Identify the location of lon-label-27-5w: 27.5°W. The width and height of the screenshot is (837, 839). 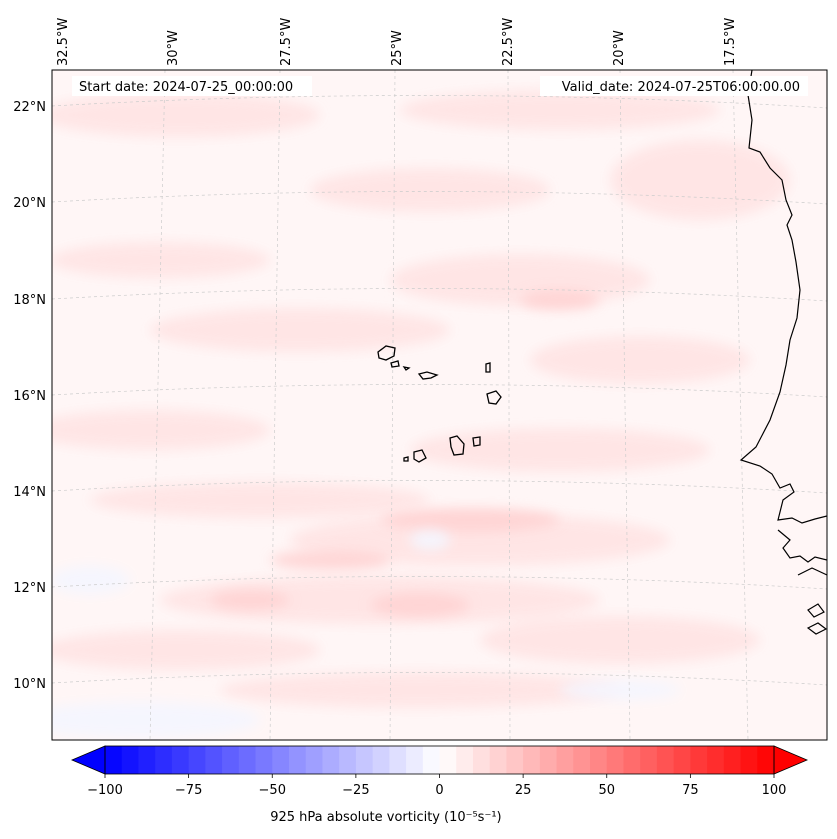
(286, 42).